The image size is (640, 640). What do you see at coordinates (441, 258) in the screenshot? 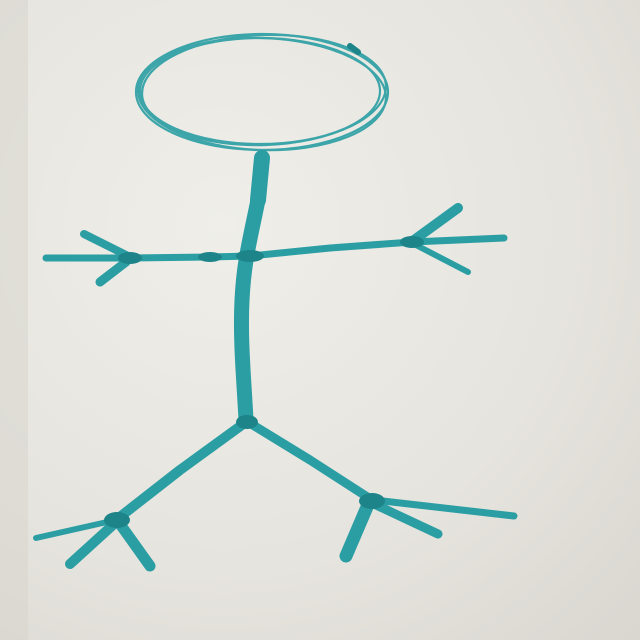
I see `right-hand-lower-finger` at bounding box center [441, 258].